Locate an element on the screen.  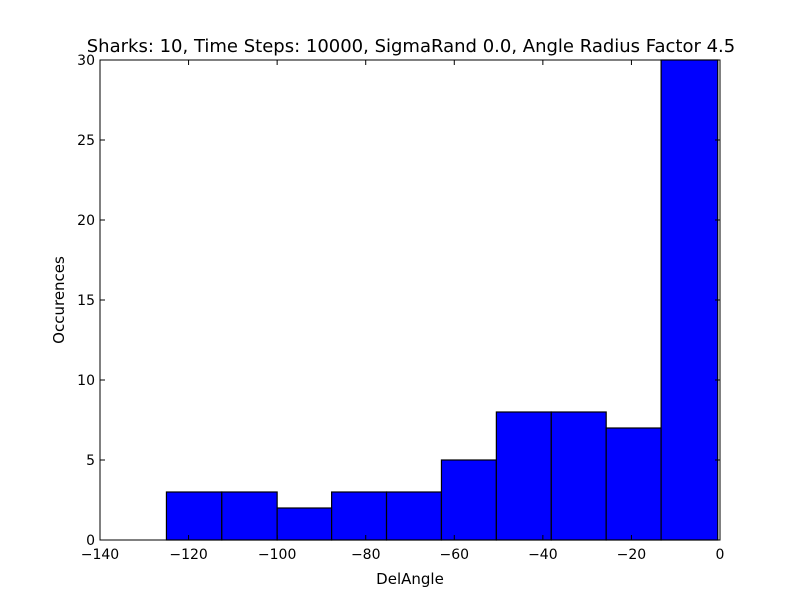
y-tick-label: 25 is located at coordinates (86, 141).